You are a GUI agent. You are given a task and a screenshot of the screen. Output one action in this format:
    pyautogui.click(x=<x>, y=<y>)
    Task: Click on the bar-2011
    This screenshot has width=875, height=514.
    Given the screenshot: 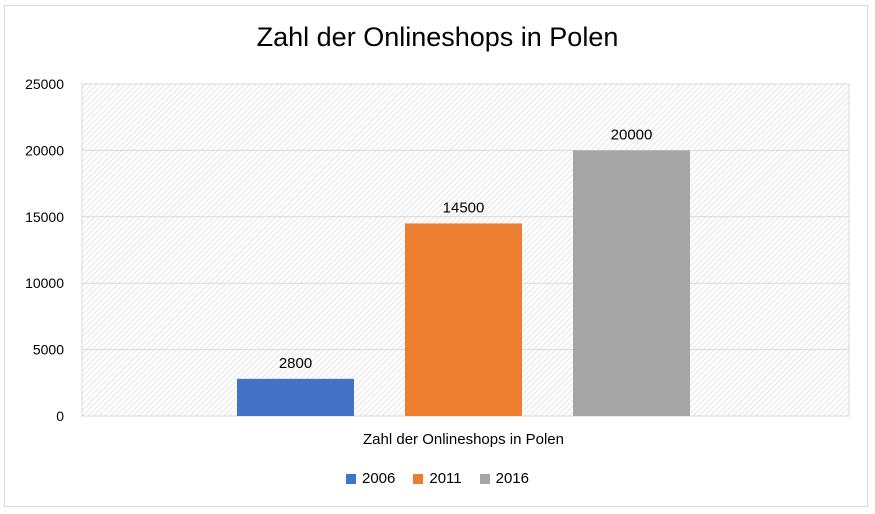 What is the action you would take?
    pyautogui.click(x=463, y=319)
    